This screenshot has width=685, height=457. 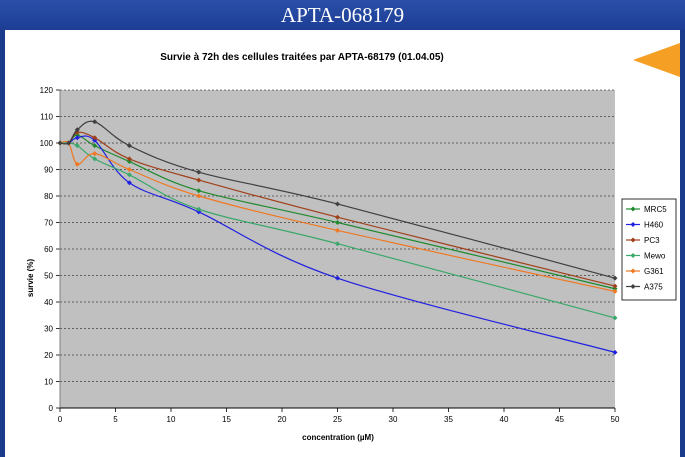 What do you see at coordinates (48, 196) in the screenshot?
I see `y-tick-label: 80` at bounding box center [48, 196].